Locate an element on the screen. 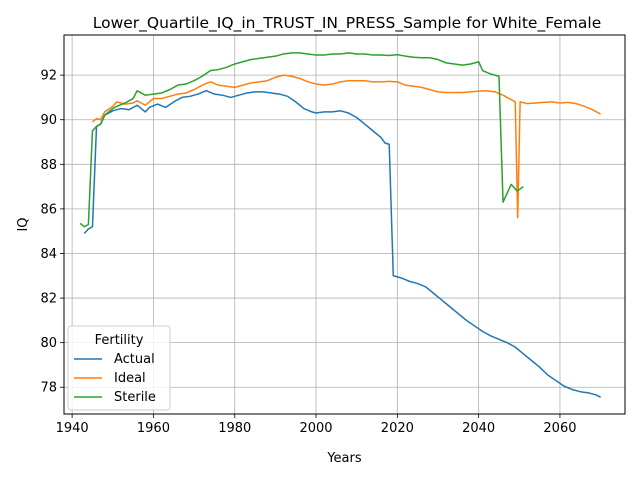 Image resolution: width=640 pixels, height=480 pixels. x-axis-label: Years is located at coordinates (344, 458).